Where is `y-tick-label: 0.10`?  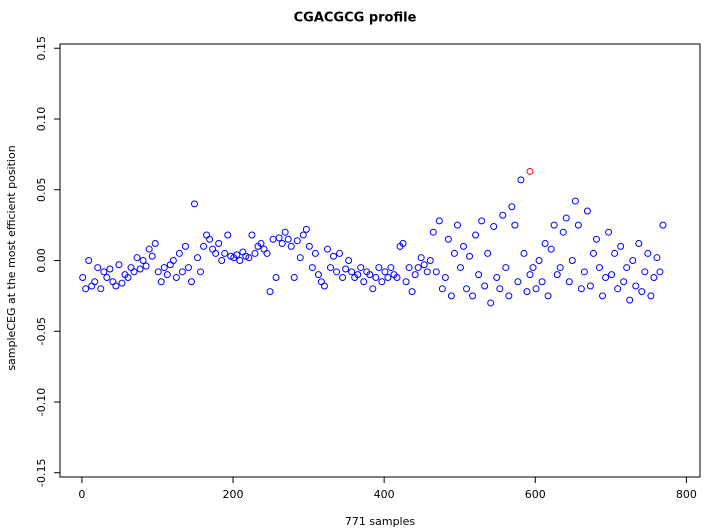
y-tick-label: 0.10 is located at coordinates (41, 119).